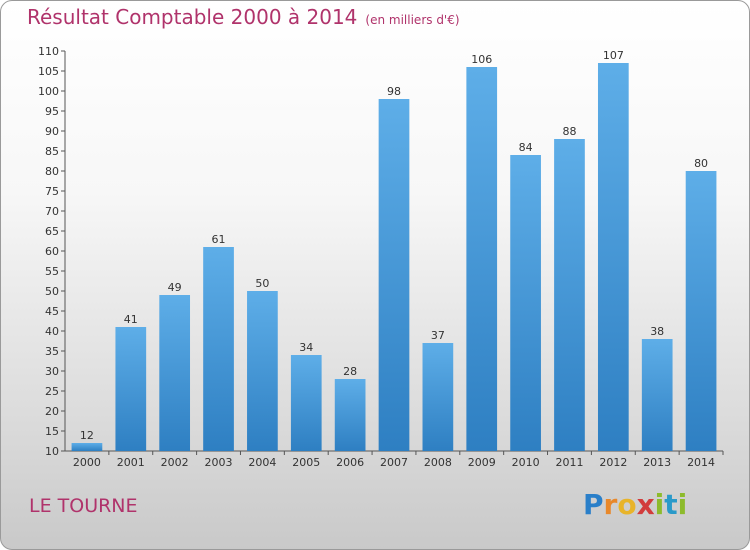  I want to click on bar-value-label: 88, so click(569, 131).